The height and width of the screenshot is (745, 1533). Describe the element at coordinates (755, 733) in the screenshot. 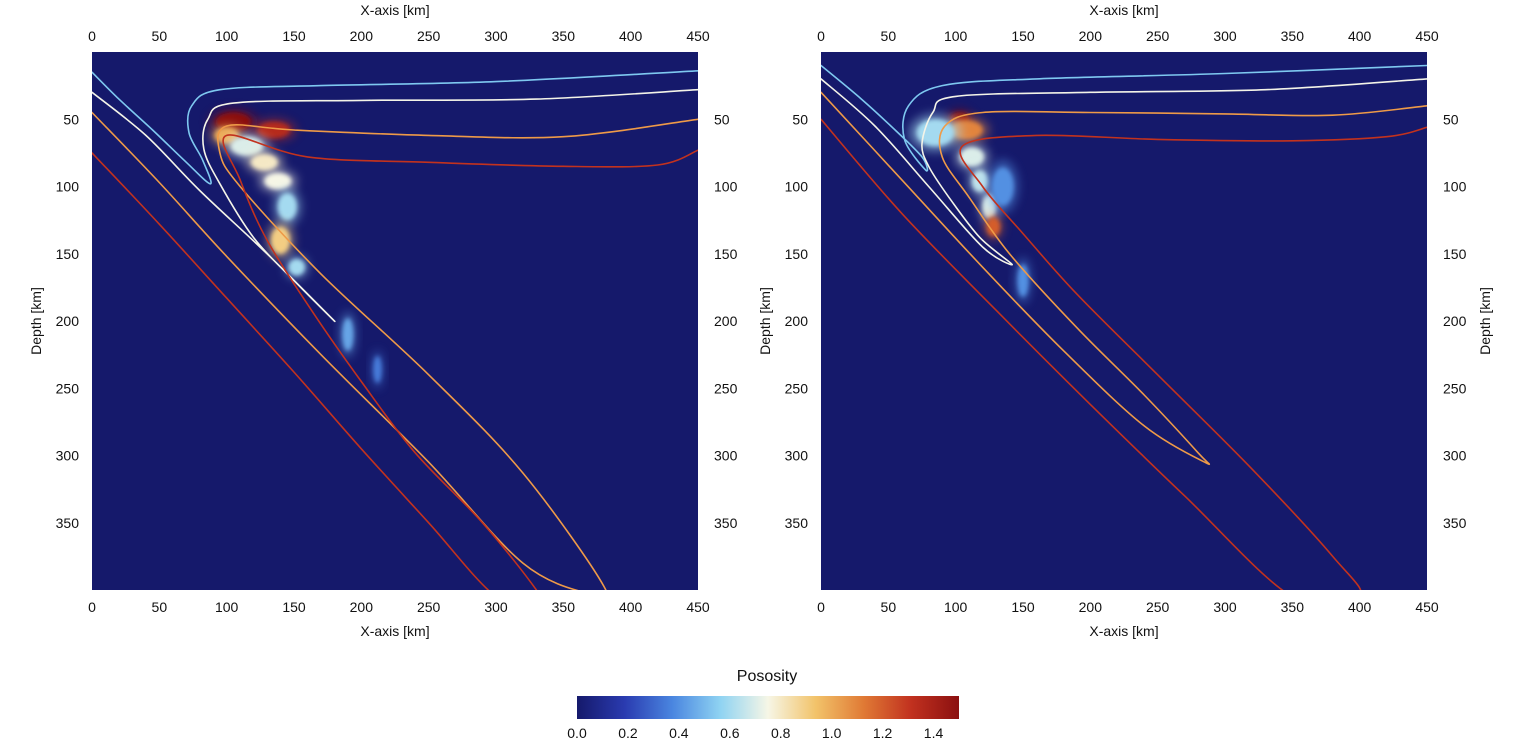

I see `colorbar-tick-labels: 0.0 0.2 0.4 0.6 0.8 1.0 1.2 1.4` at that location.